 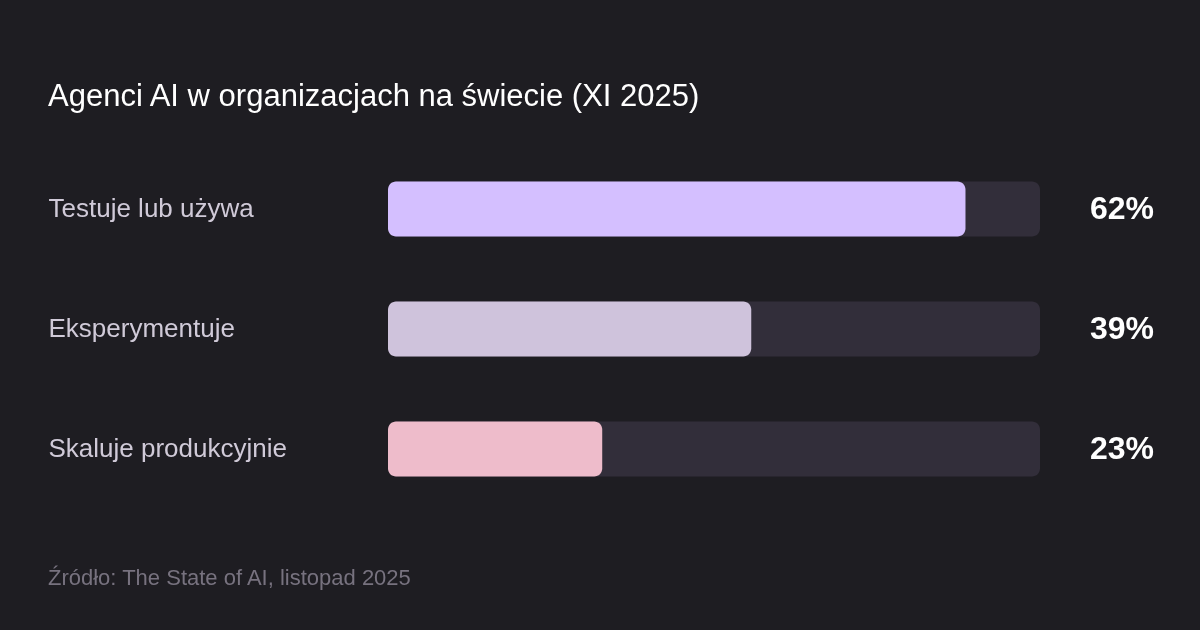 I want to click on y-tick-label: Skaluje produkcyjnie, so click(x=167, y=448).